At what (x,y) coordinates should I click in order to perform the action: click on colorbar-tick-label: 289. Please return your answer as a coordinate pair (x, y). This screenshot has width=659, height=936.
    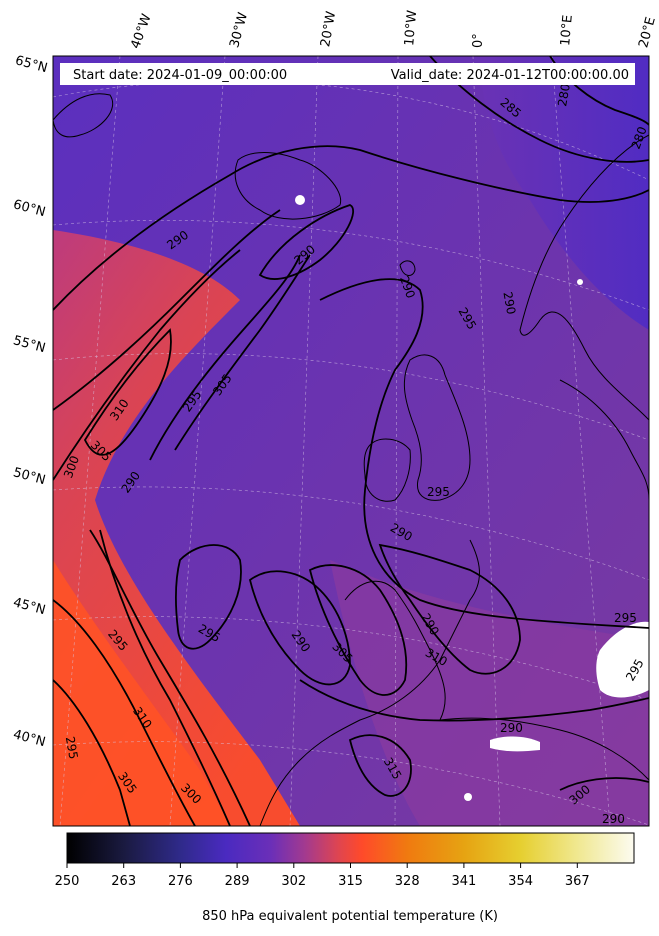
    Looking at the image, I should click on (237, 881).